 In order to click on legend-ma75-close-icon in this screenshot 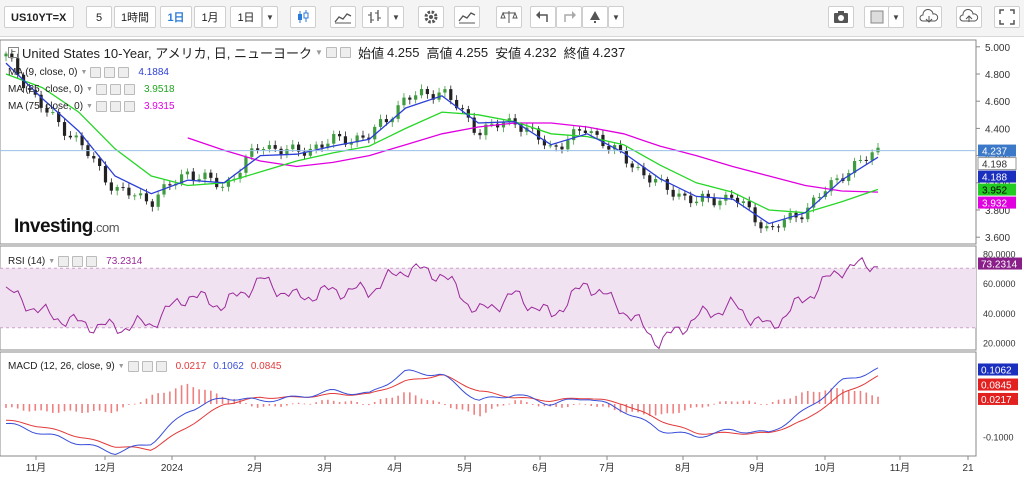, I will do `click(129, 106)`.